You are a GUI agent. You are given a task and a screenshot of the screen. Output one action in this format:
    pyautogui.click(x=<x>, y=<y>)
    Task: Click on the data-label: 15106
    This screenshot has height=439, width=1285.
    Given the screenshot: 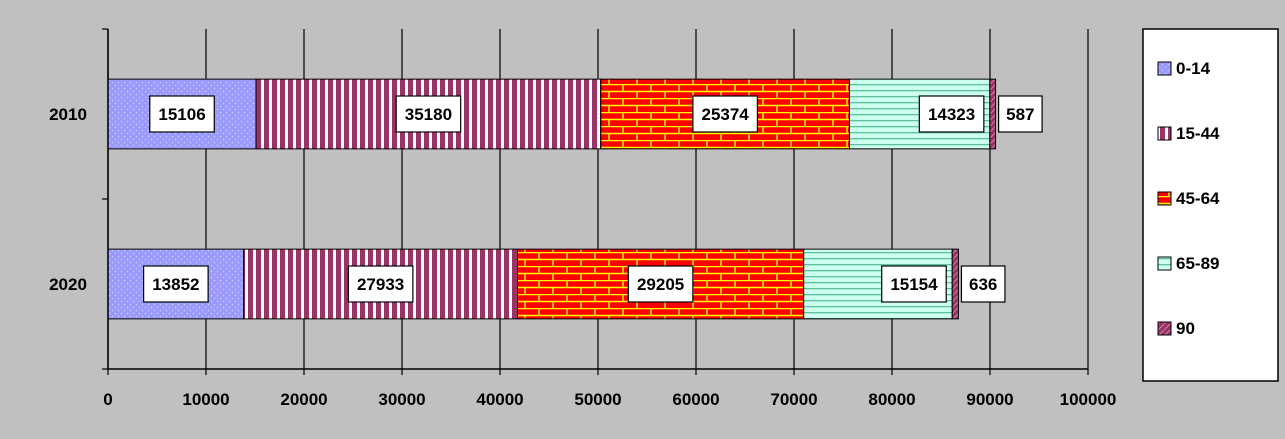 What is the action you would take?
    pyautogui.click(x=181, y=114)
    